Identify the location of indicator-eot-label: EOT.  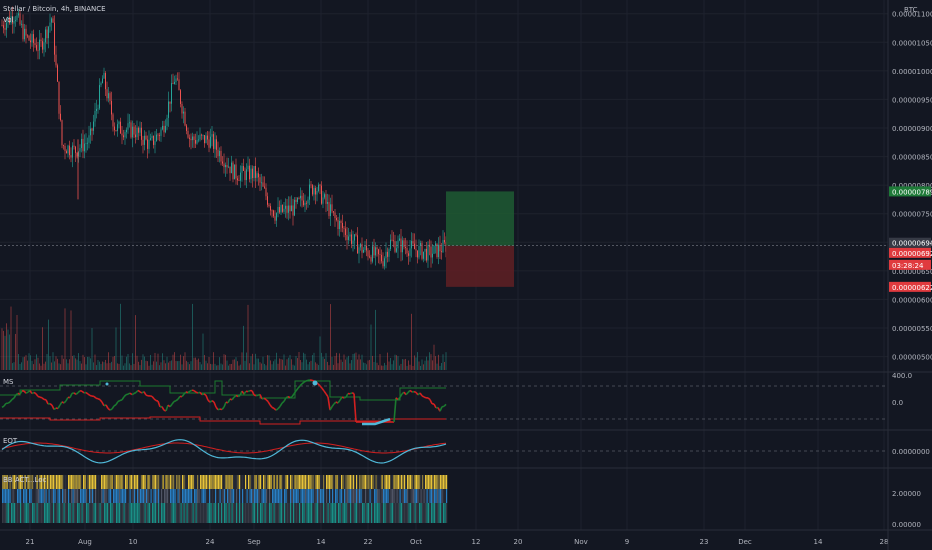
(10, 441).